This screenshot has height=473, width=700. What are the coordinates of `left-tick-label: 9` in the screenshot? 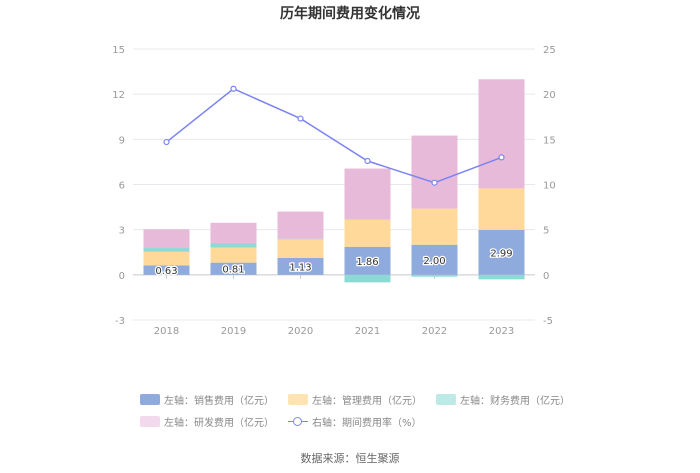 It's located at (122, 140).